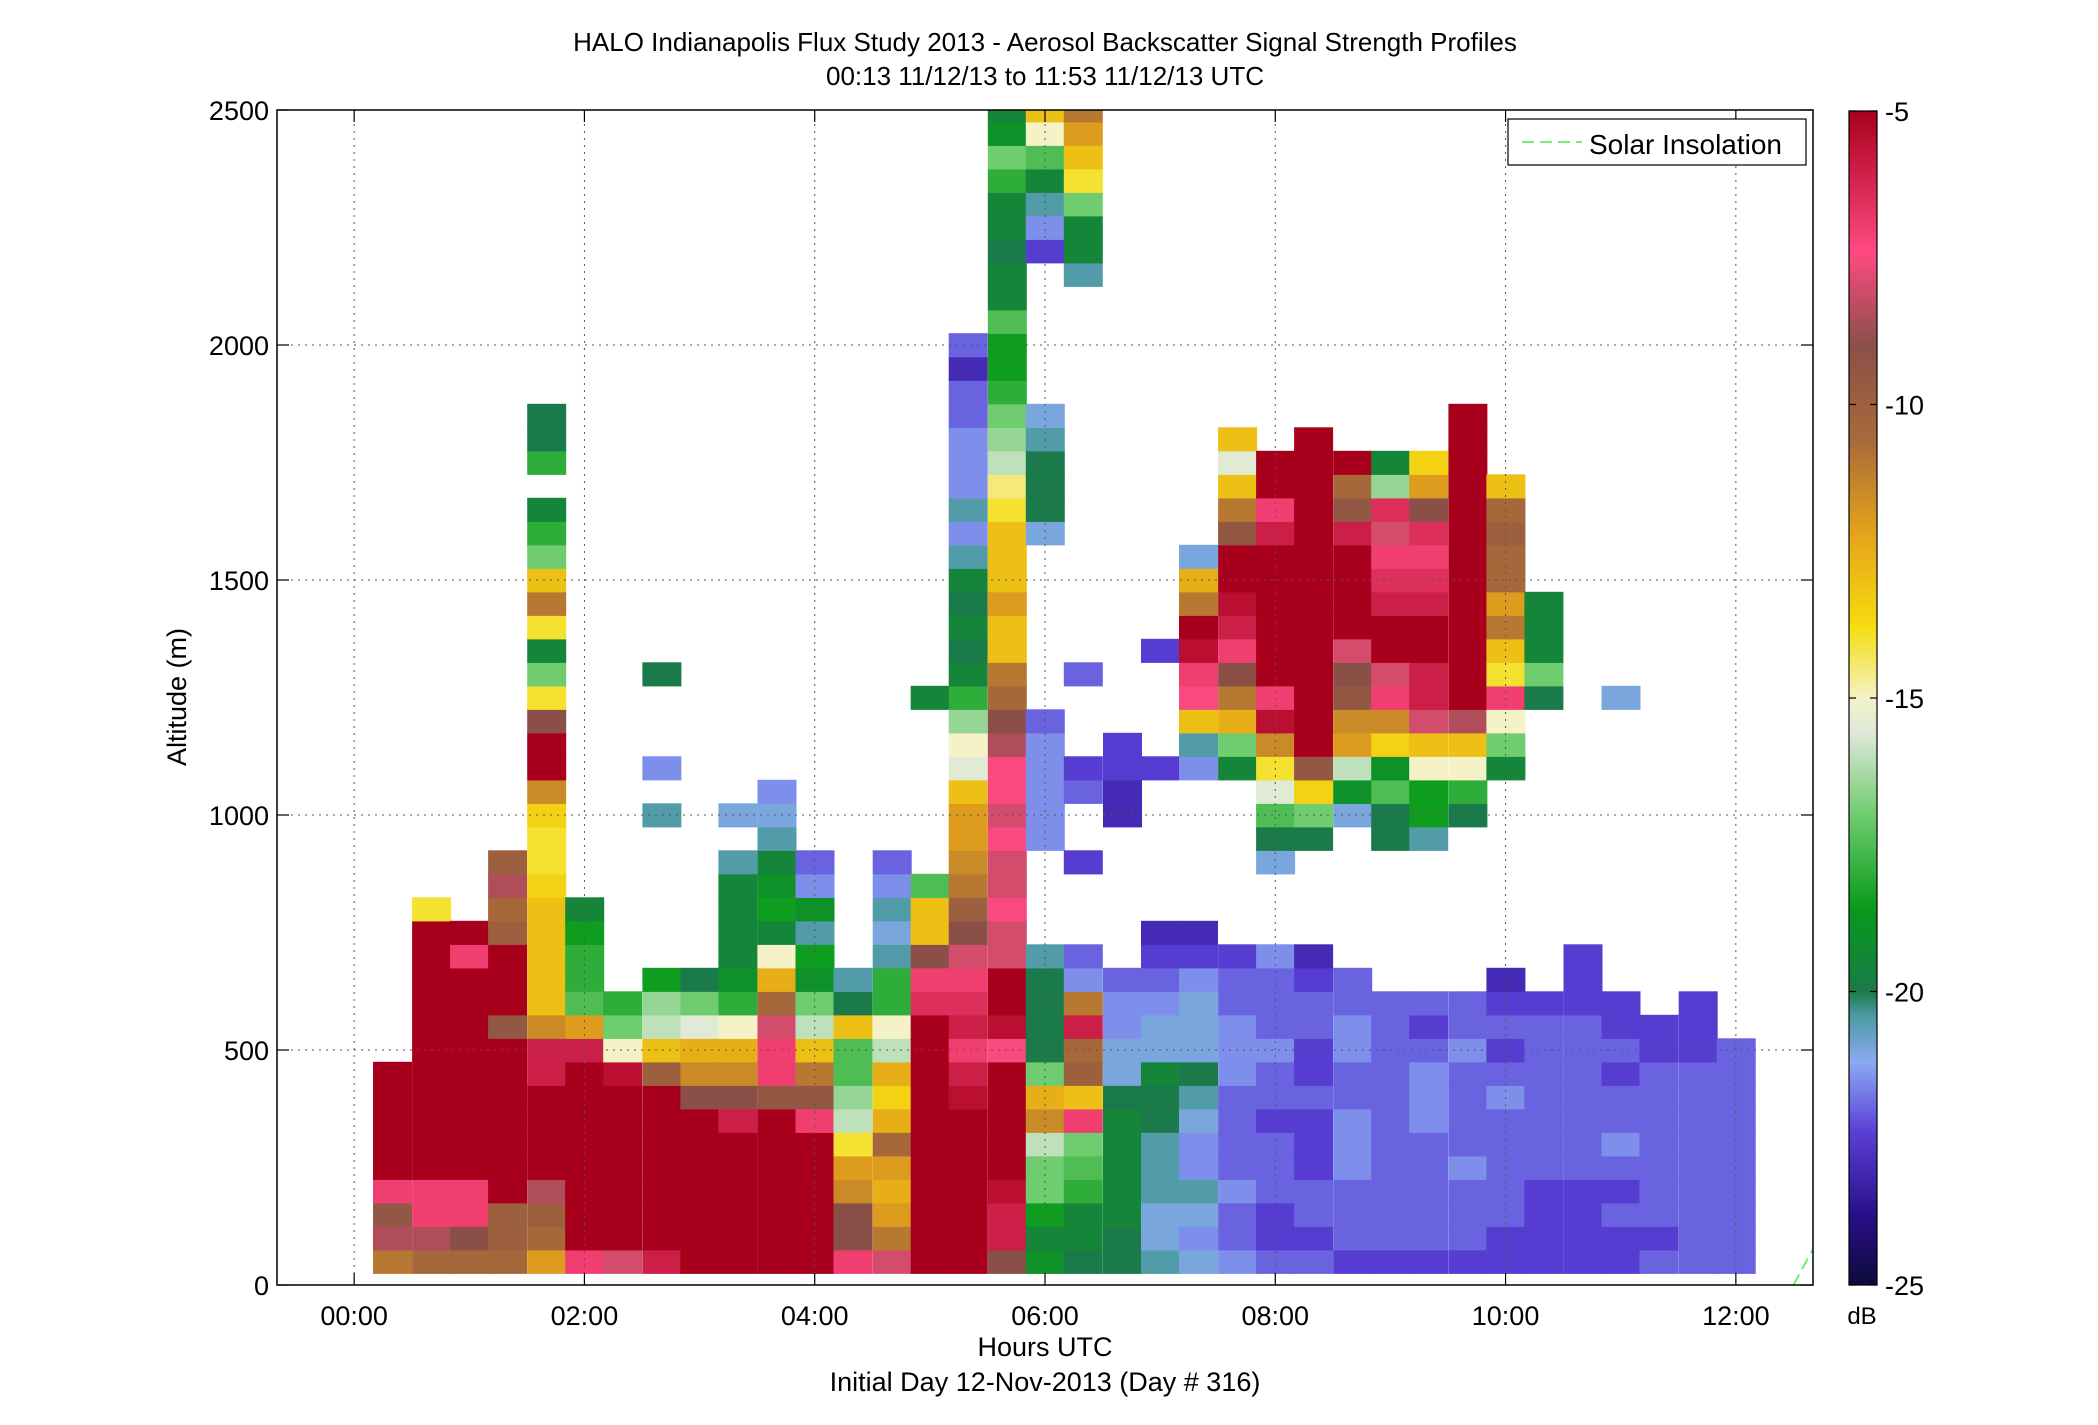 The image size is (2098, 1425). I want to click on x-tick-label: 02:00, so click(585, 1316).